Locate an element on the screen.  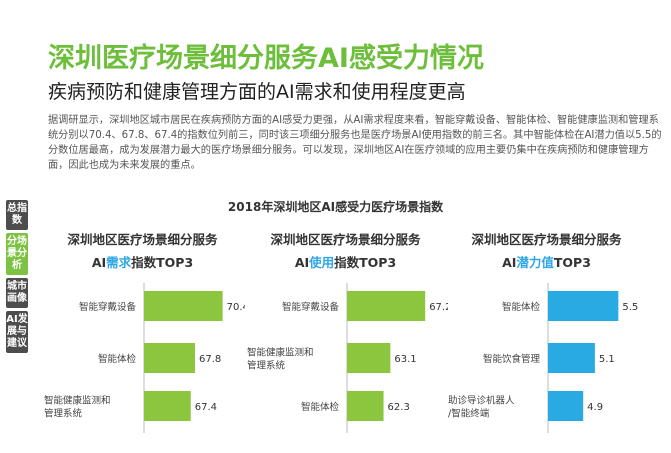
value-label: 63.1 is located at coordinates (405, 359).